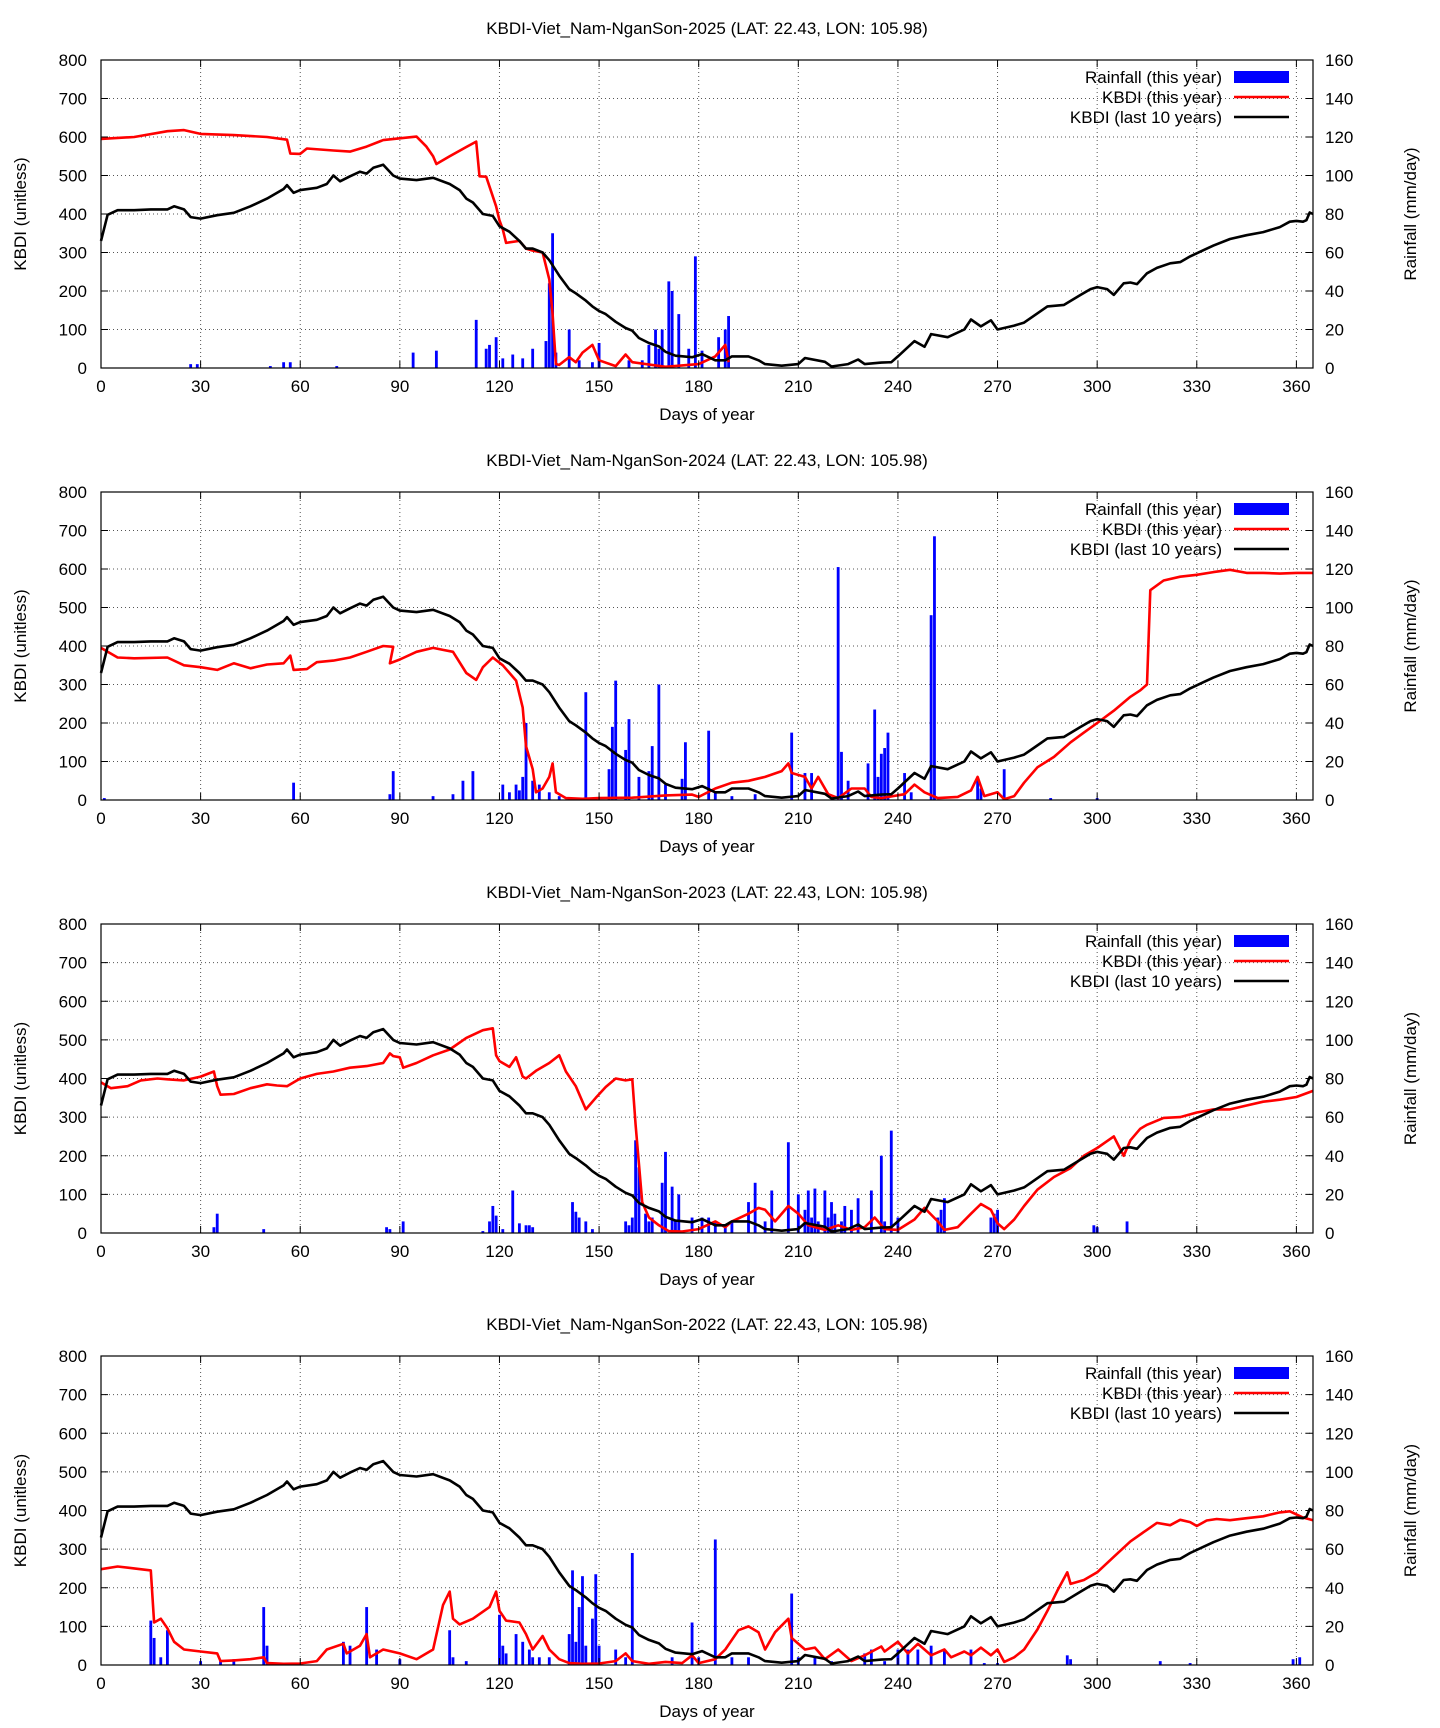  What do you see at coordinates (798, 1683) in the screenshot?
I see `x-tick-label: 210` at bounding box center [798, 1683].